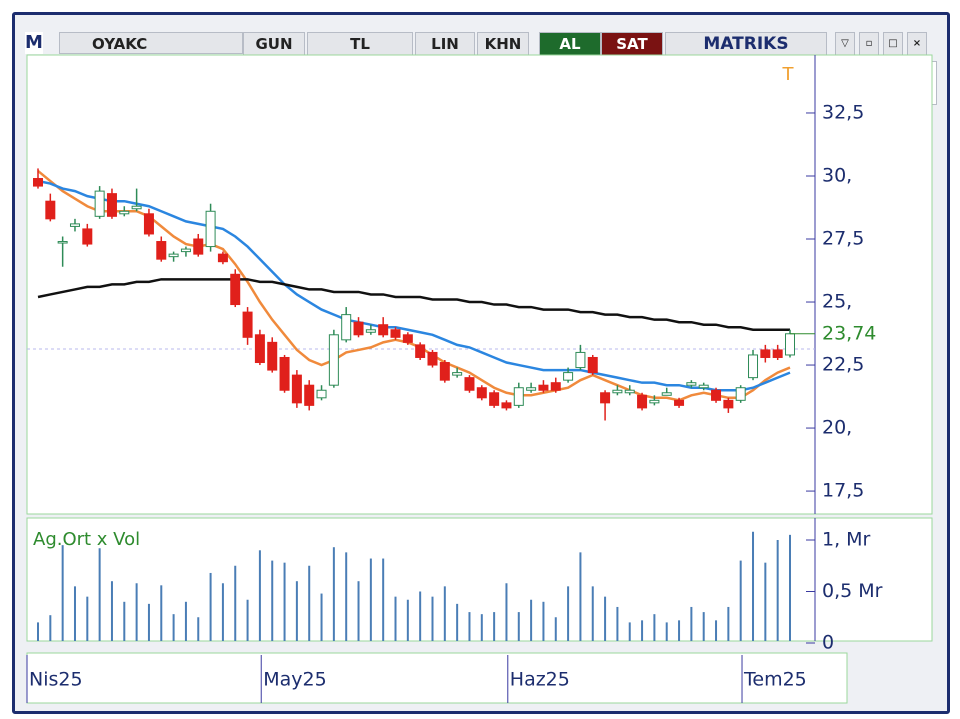 The width and height of the screenshot is (960, 719). Describe the element at coordinates (775, 680) in the screenshot. I see `x-tick-label: Tem25` at that location.